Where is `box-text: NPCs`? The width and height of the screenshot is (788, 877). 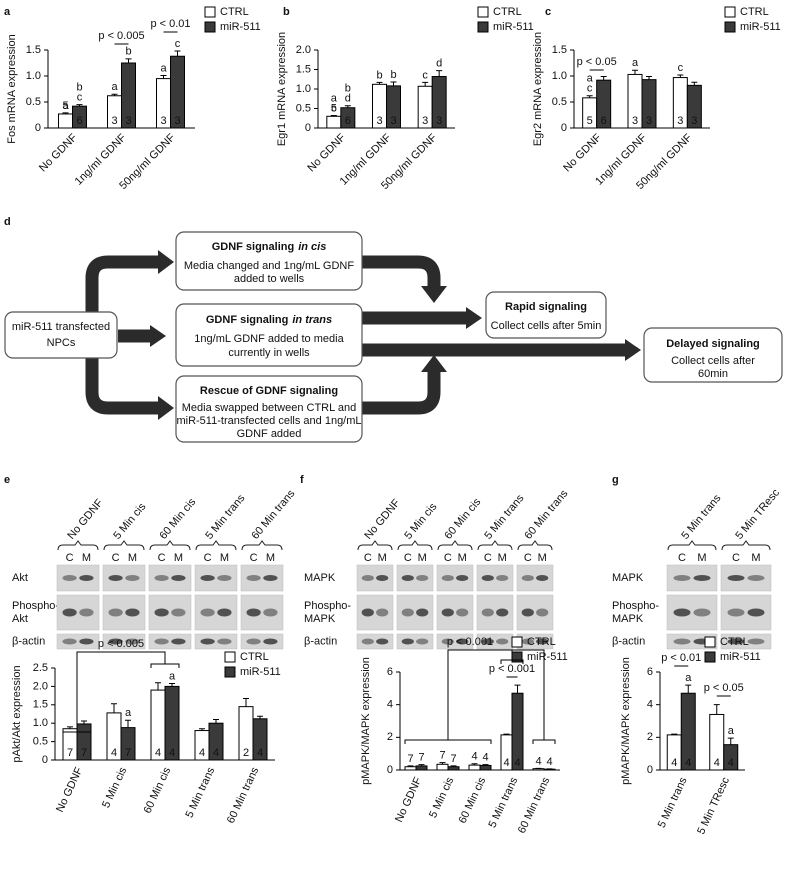
box-text: NPCs is located at coordinates (61, 343).